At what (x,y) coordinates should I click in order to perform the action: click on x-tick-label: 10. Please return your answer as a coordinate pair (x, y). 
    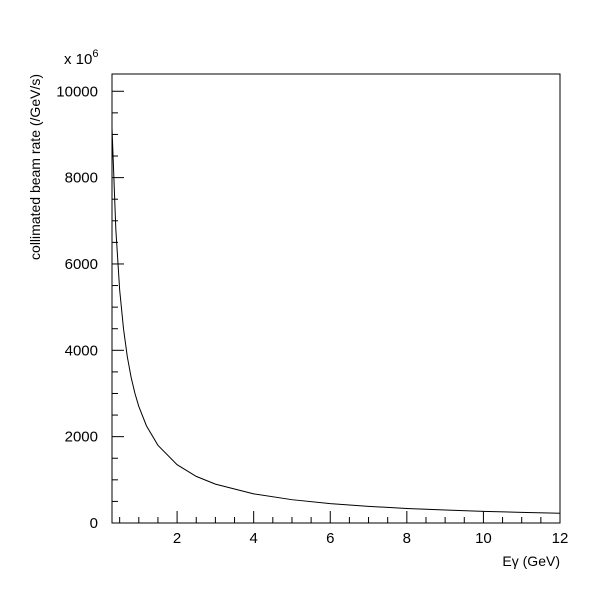
    Looking at the image, I should click on (483, 538).